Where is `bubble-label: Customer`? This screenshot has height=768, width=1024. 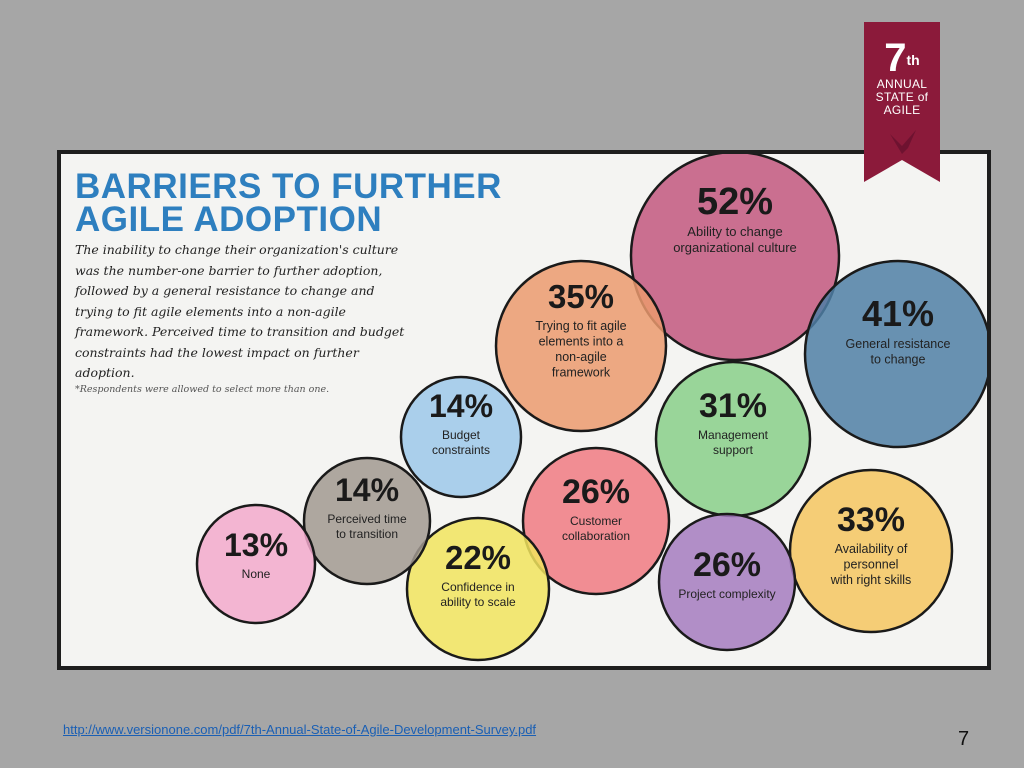 bubble-label: Customer is located at coordinates (596, 521).